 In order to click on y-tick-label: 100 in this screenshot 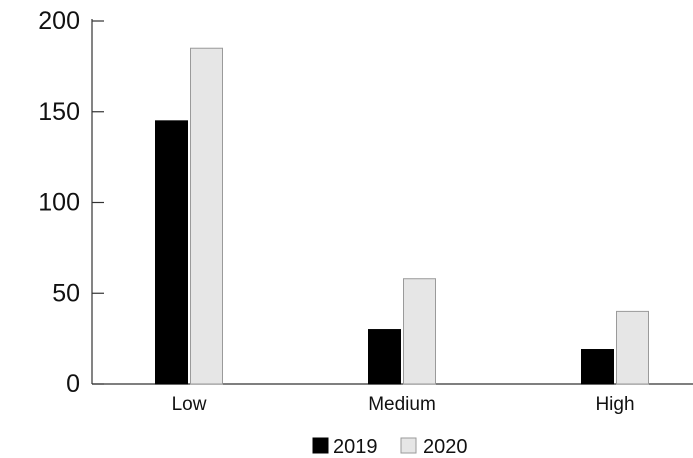, I will do `click(59, 203)`.